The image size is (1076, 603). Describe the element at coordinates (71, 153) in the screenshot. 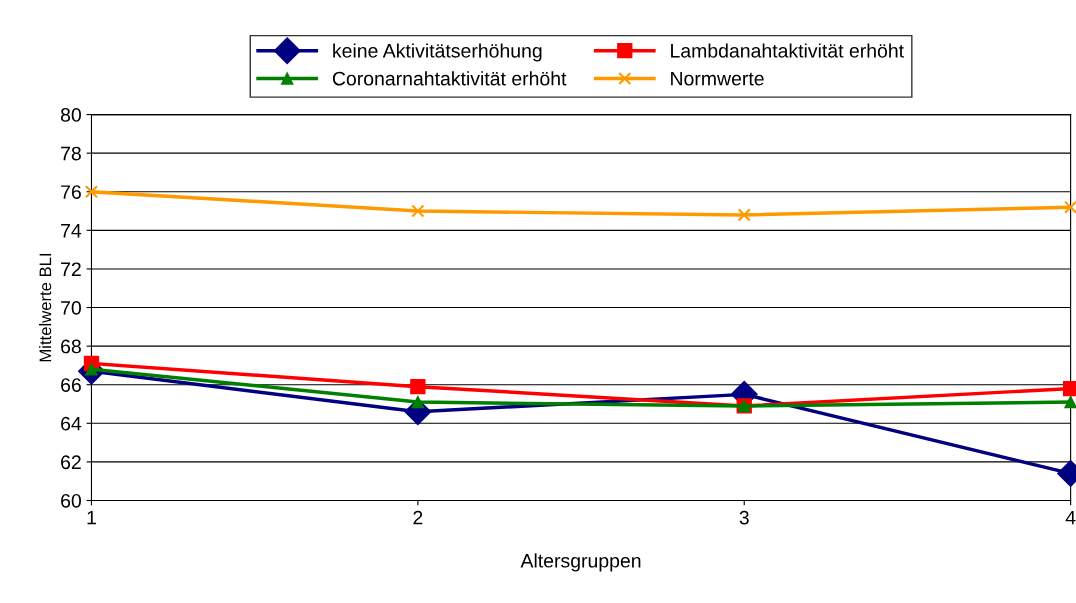

I see `y-tick-label: 78` at that location.